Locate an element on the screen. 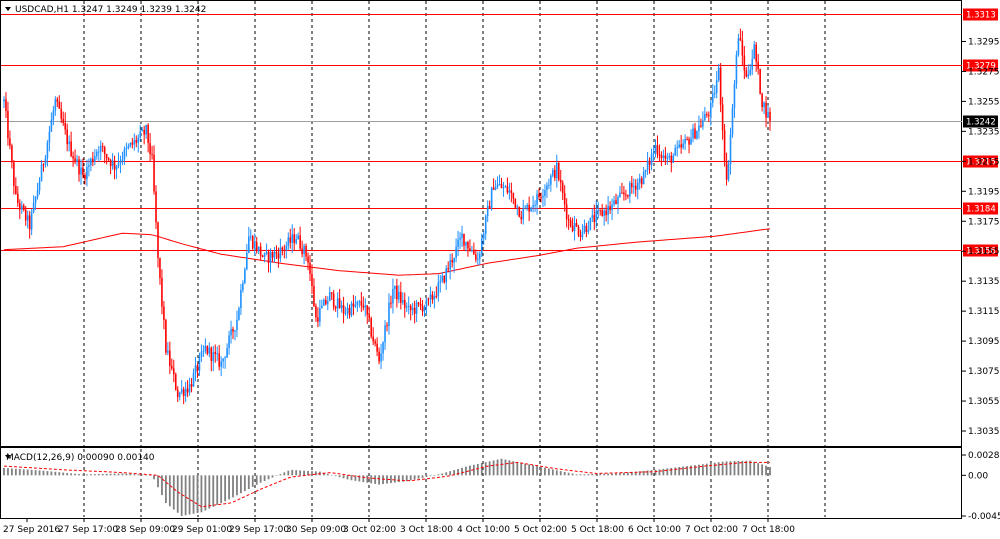 This screenshot has height=539, width=1000. dropdown-triangle-icon is located at coordinates (8, 9).